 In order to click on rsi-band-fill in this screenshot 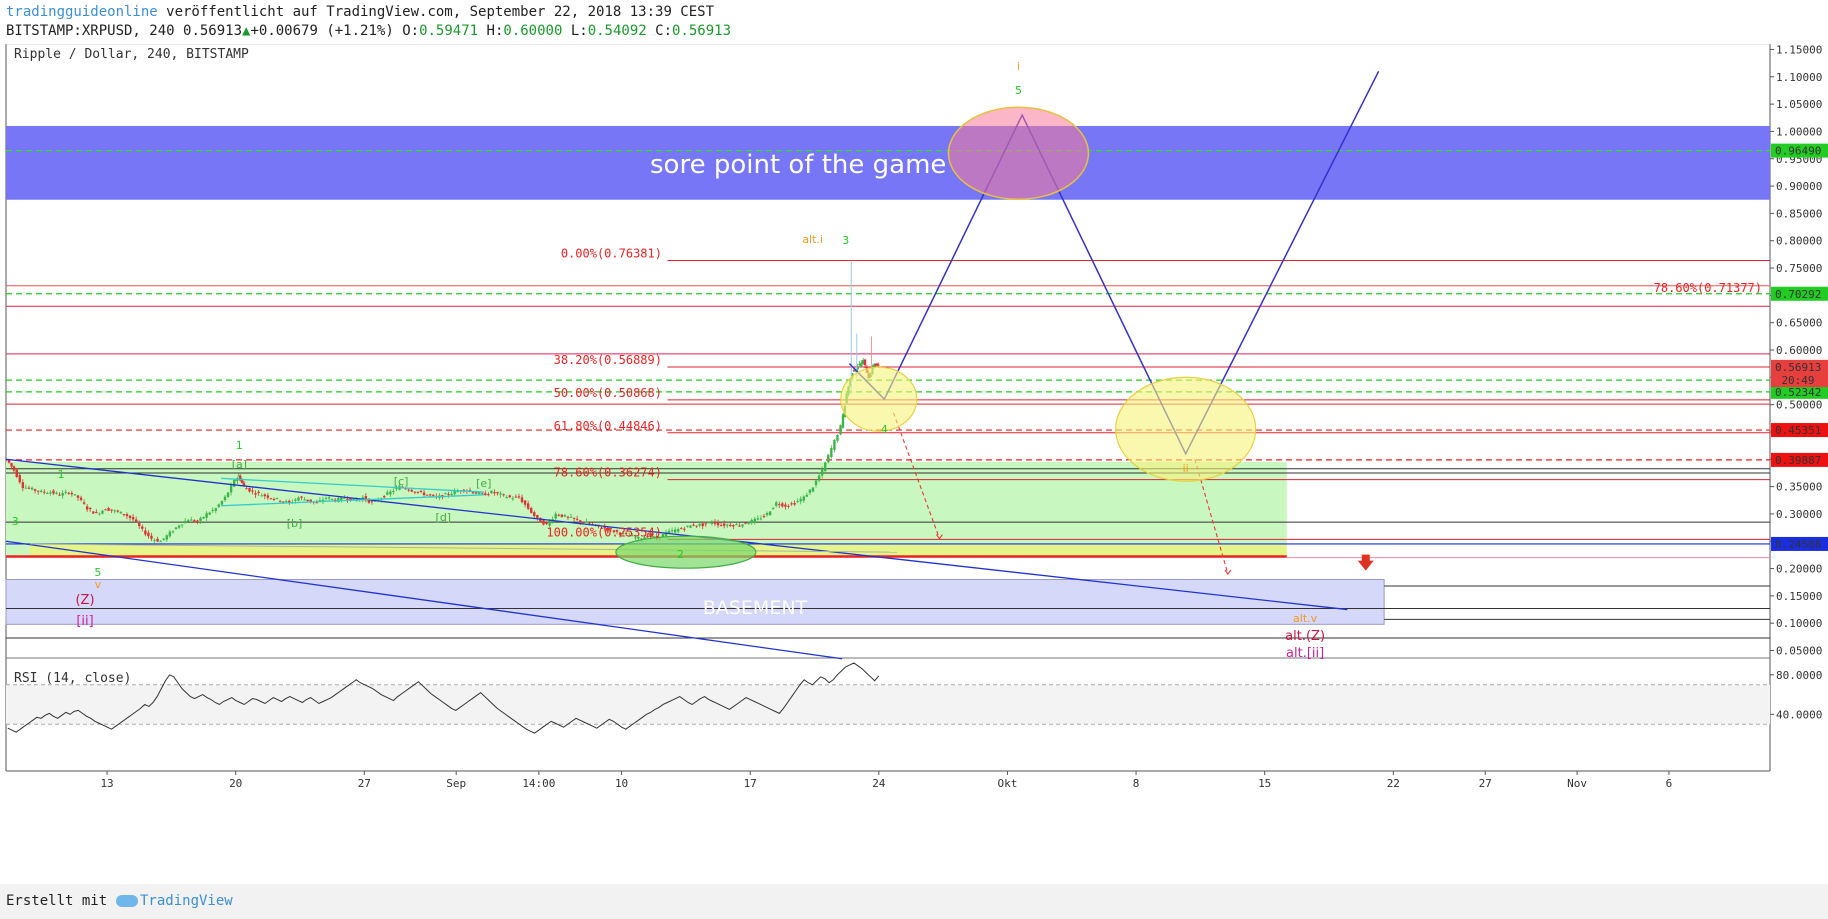, I will do `click(888, 704)`.